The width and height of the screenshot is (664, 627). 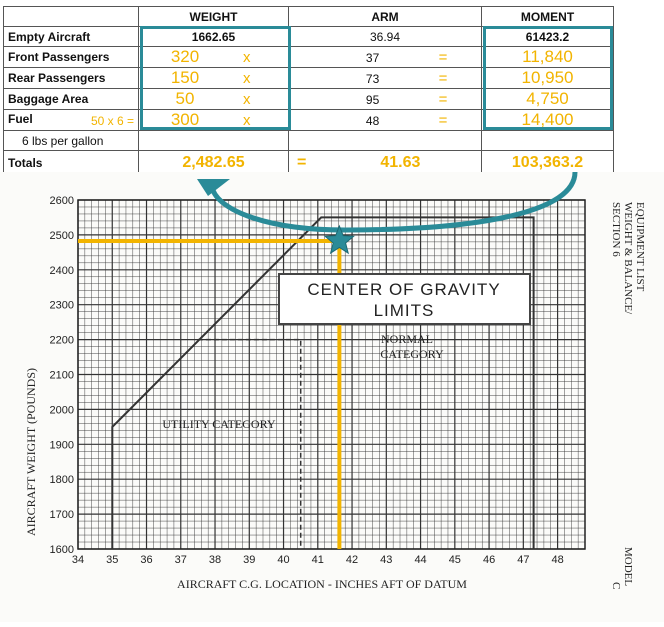 What do you see at coordinates (112, 121) in the screenshot?
I see `fuel-calc: 50 x 6 =` at bounding box center [112, 121].